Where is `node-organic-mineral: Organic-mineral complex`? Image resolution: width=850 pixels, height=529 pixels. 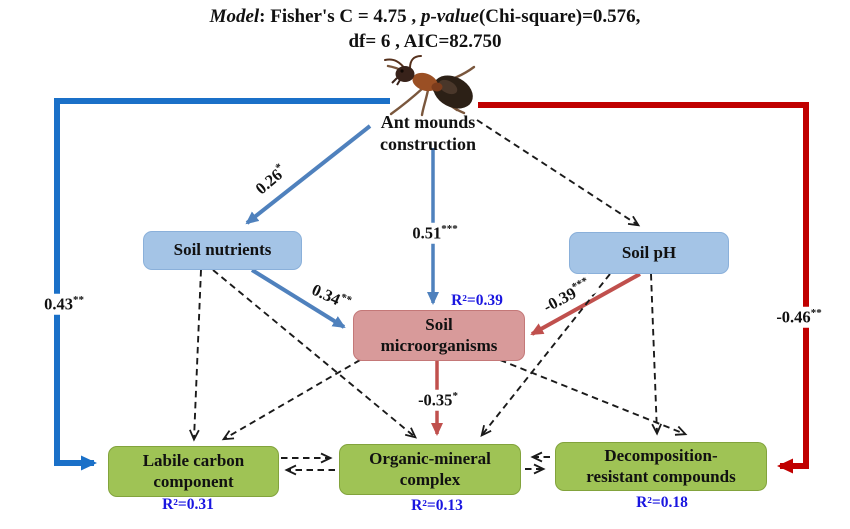
node-organic-mineral: Organic-mineral complex is located at coordinates (430, 469).